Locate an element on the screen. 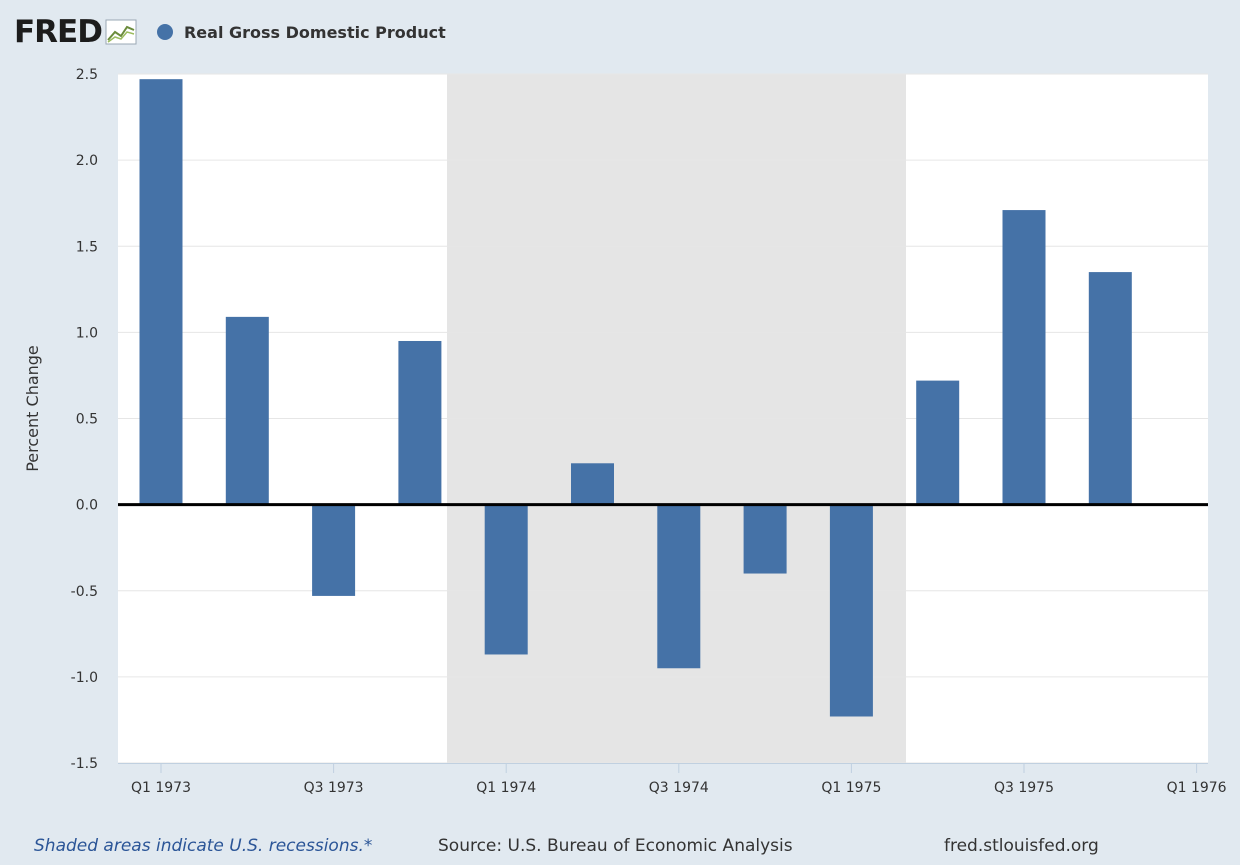 This screenshot has height=865, width=1240. fred-logo: FRED is located at coordinates (75, 32).